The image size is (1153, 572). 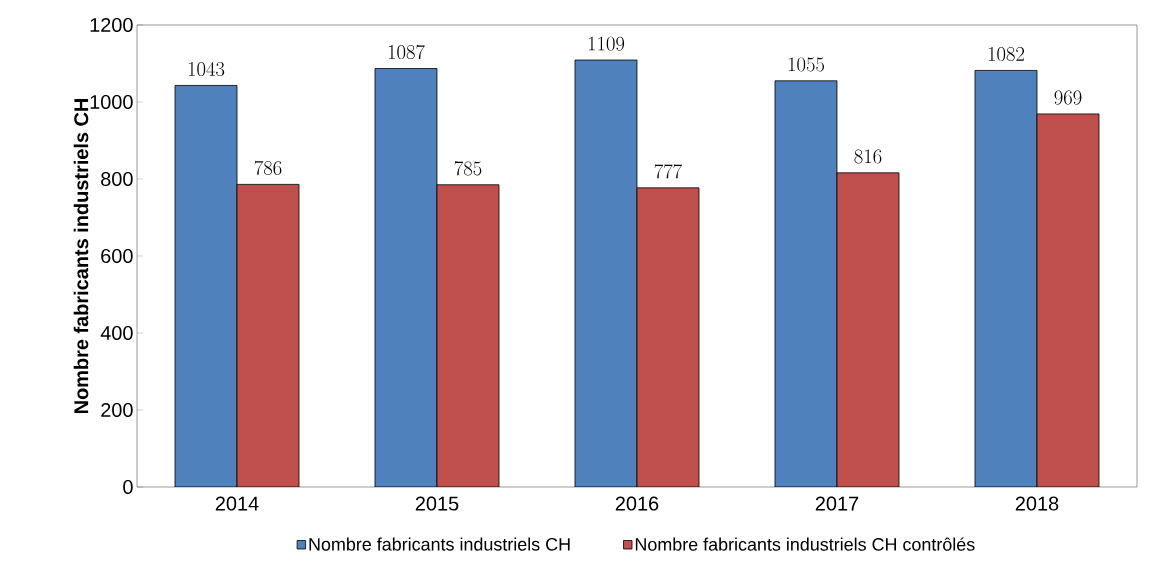 I want to click on data-label: 777, so click(x=668, y=171).